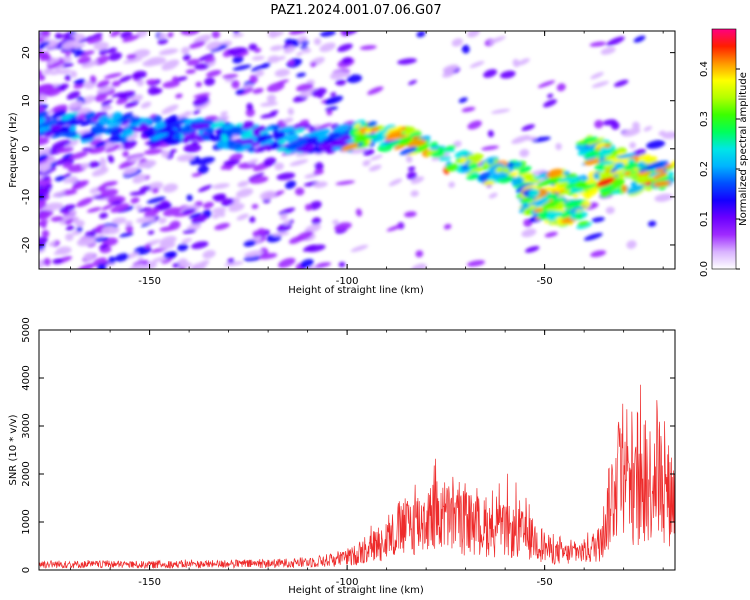 This screenshot has width=750, height=600. What do you see at coordinates (13, 150) in the screenshot?
I see `spectrogram-ylabel: Frequency (Hz)` at bounding box center [13, 150].